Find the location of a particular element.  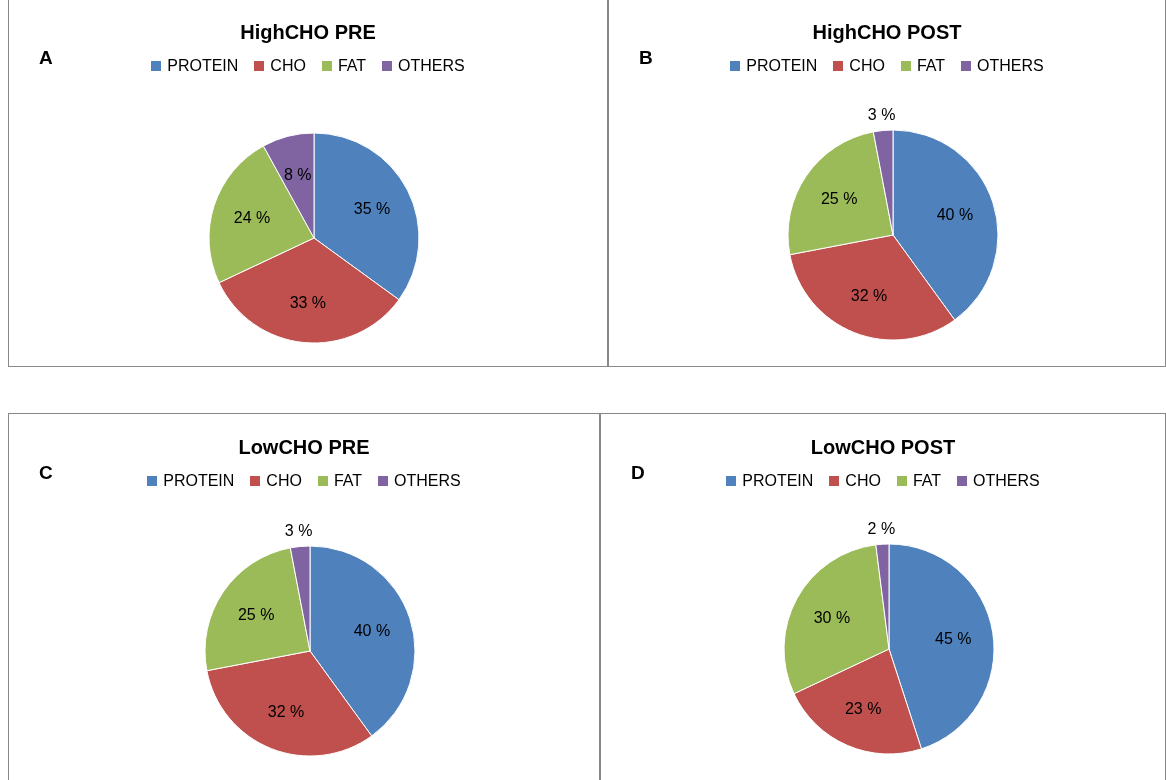

text: B is located at coordinates (646, 58).